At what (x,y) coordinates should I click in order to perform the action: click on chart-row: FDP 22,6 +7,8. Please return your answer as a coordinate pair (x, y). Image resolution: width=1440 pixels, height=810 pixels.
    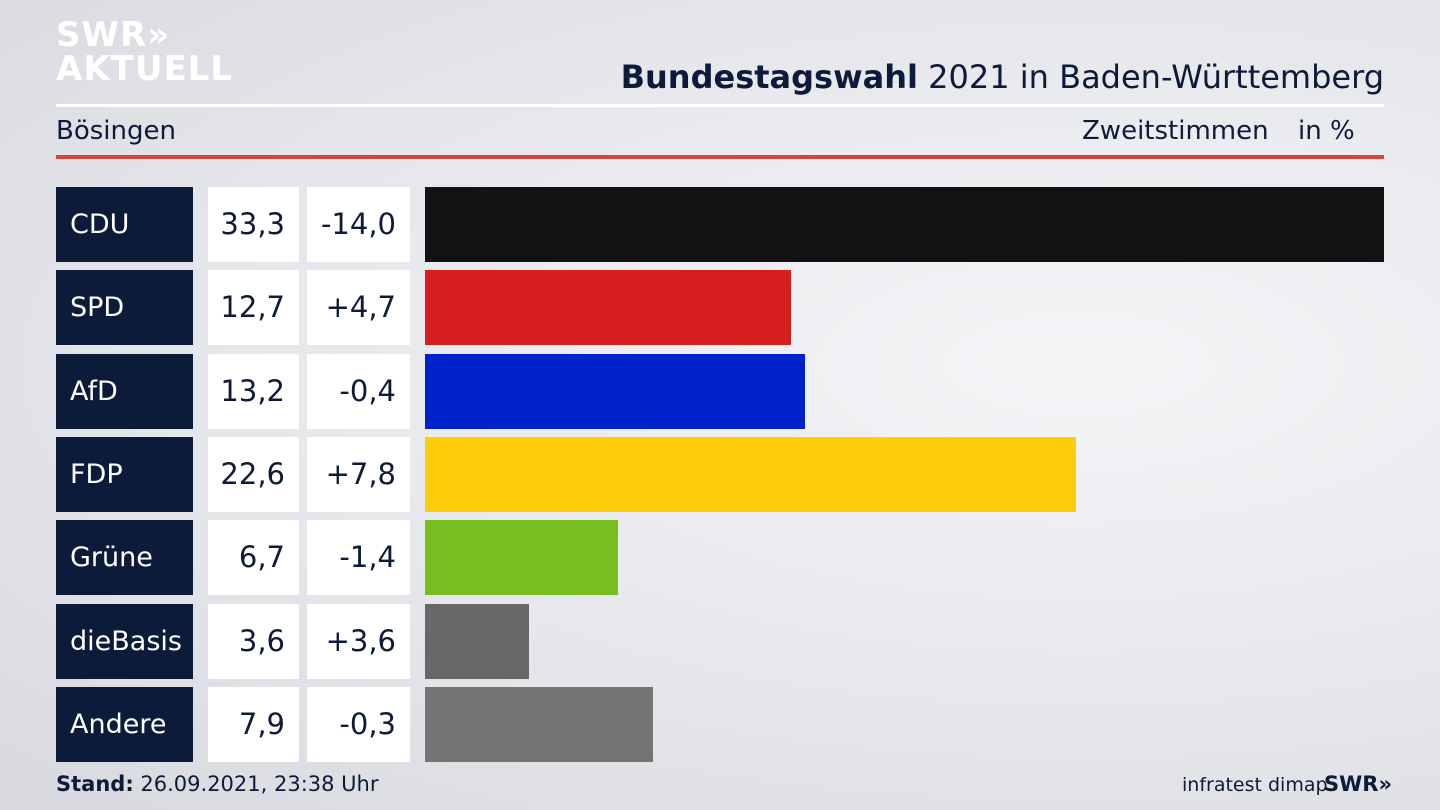
    Looking at the image, I should click on (720, 474).